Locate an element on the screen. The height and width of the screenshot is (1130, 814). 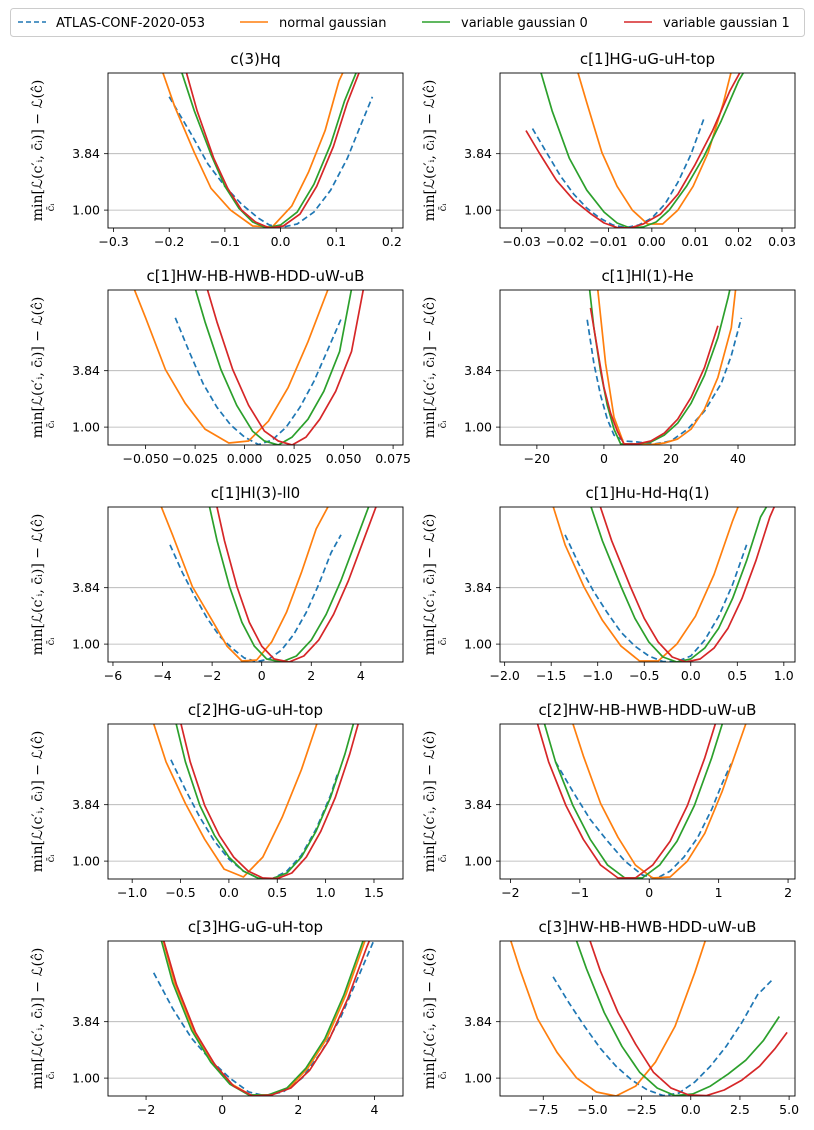
panel-title: c[1]Hl(1)-He is located at coordinates (647, 276).